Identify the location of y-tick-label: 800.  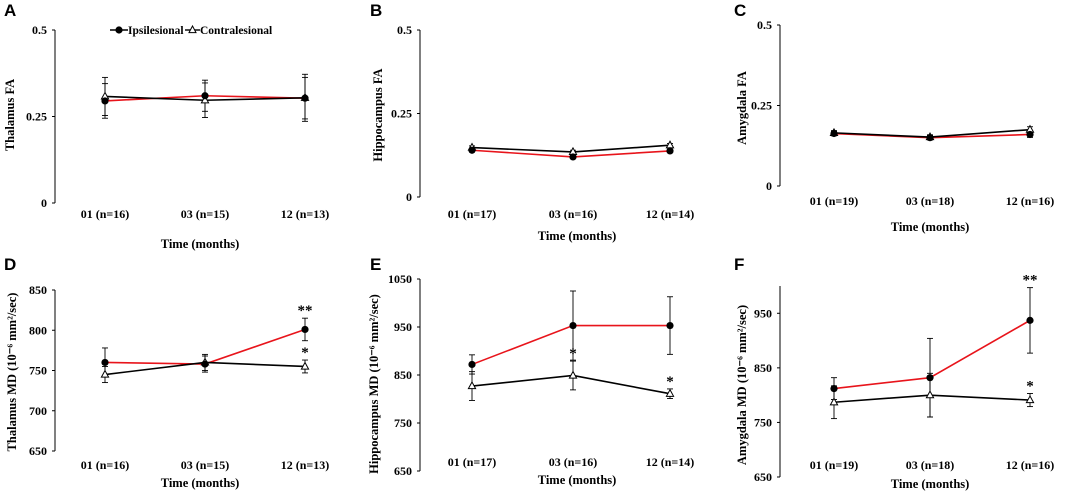
(38, 330).